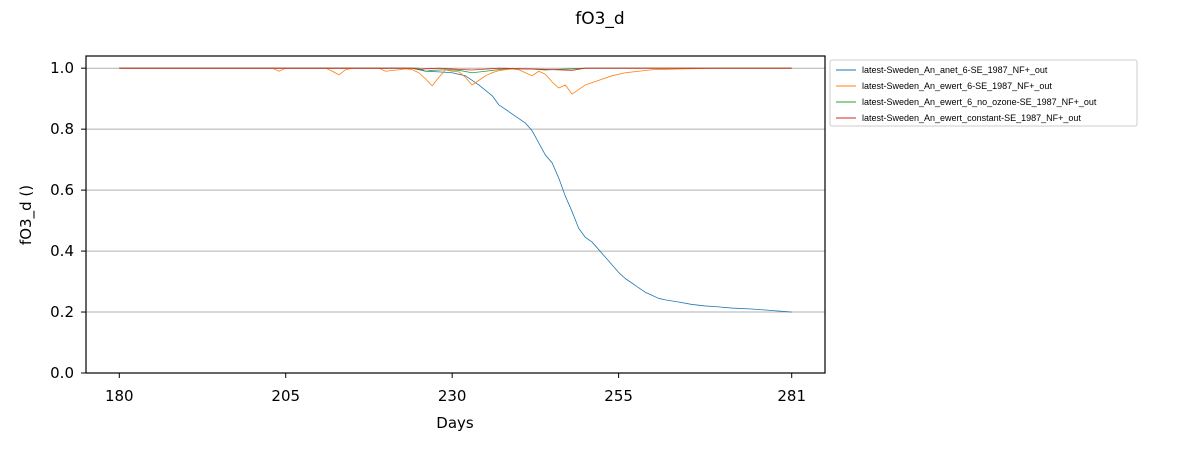 The width and height of the screenshot is (1200, 450). What do you see at coordinates (955, 70) in the screenshot?
I see `legend-label-1: latest-Sweden_An_anet_6-SE_1987_NF+_out` at bounding box center [955, 70].